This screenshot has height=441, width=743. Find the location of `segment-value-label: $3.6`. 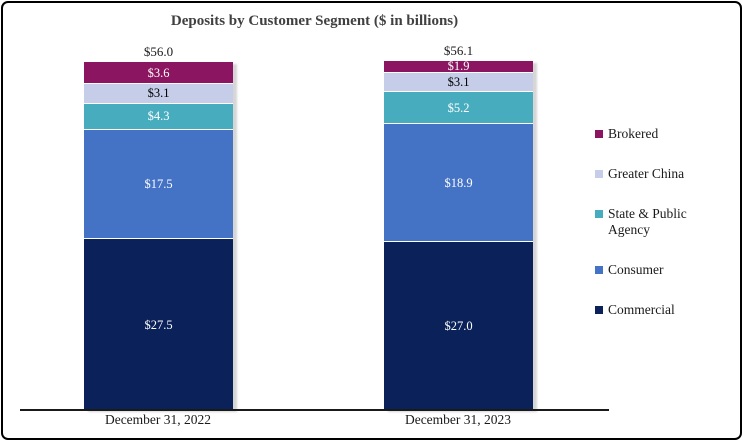

segment-value-label: $3.6 is located at coordinates (158, 72).